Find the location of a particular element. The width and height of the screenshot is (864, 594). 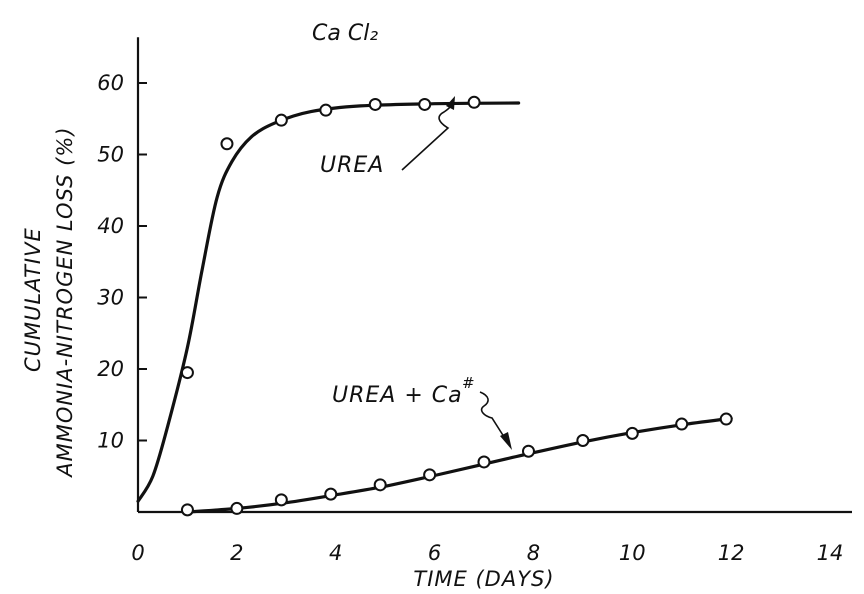

urea-series-label: UREA is located at coordinates (352, 165).